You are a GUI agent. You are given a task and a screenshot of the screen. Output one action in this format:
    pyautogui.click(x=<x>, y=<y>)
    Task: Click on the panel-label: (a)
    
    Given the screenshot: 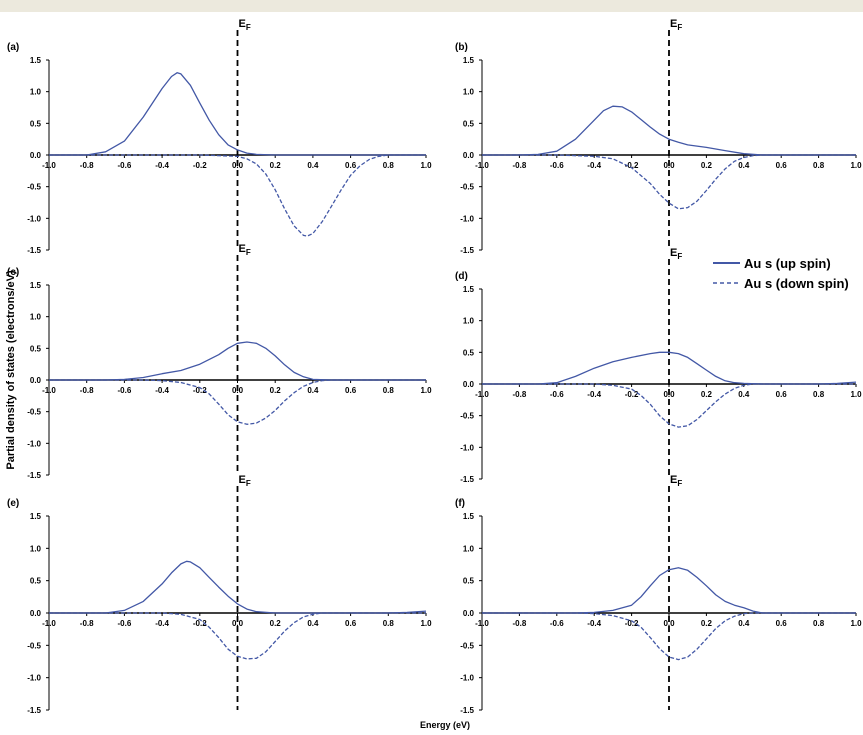 What is the action you would take?
    pyautogui.click(x=13, y=47)
    